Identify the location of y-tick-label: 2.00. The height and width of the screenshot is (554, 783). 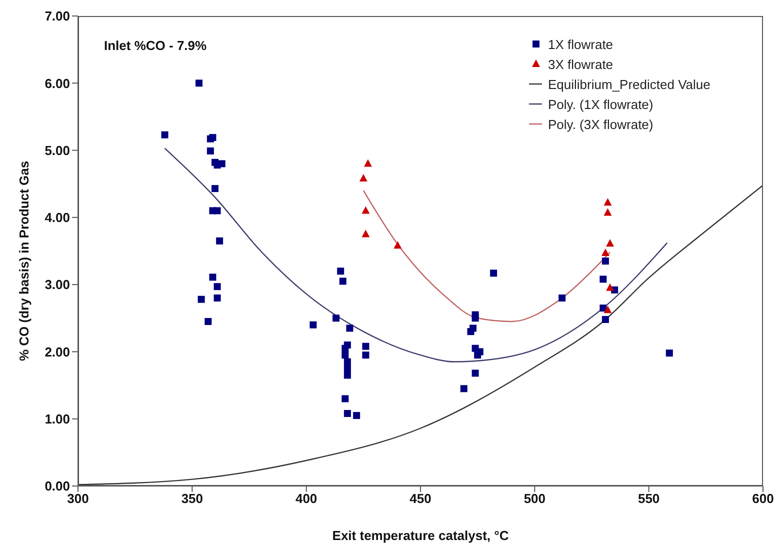
(57, 352).